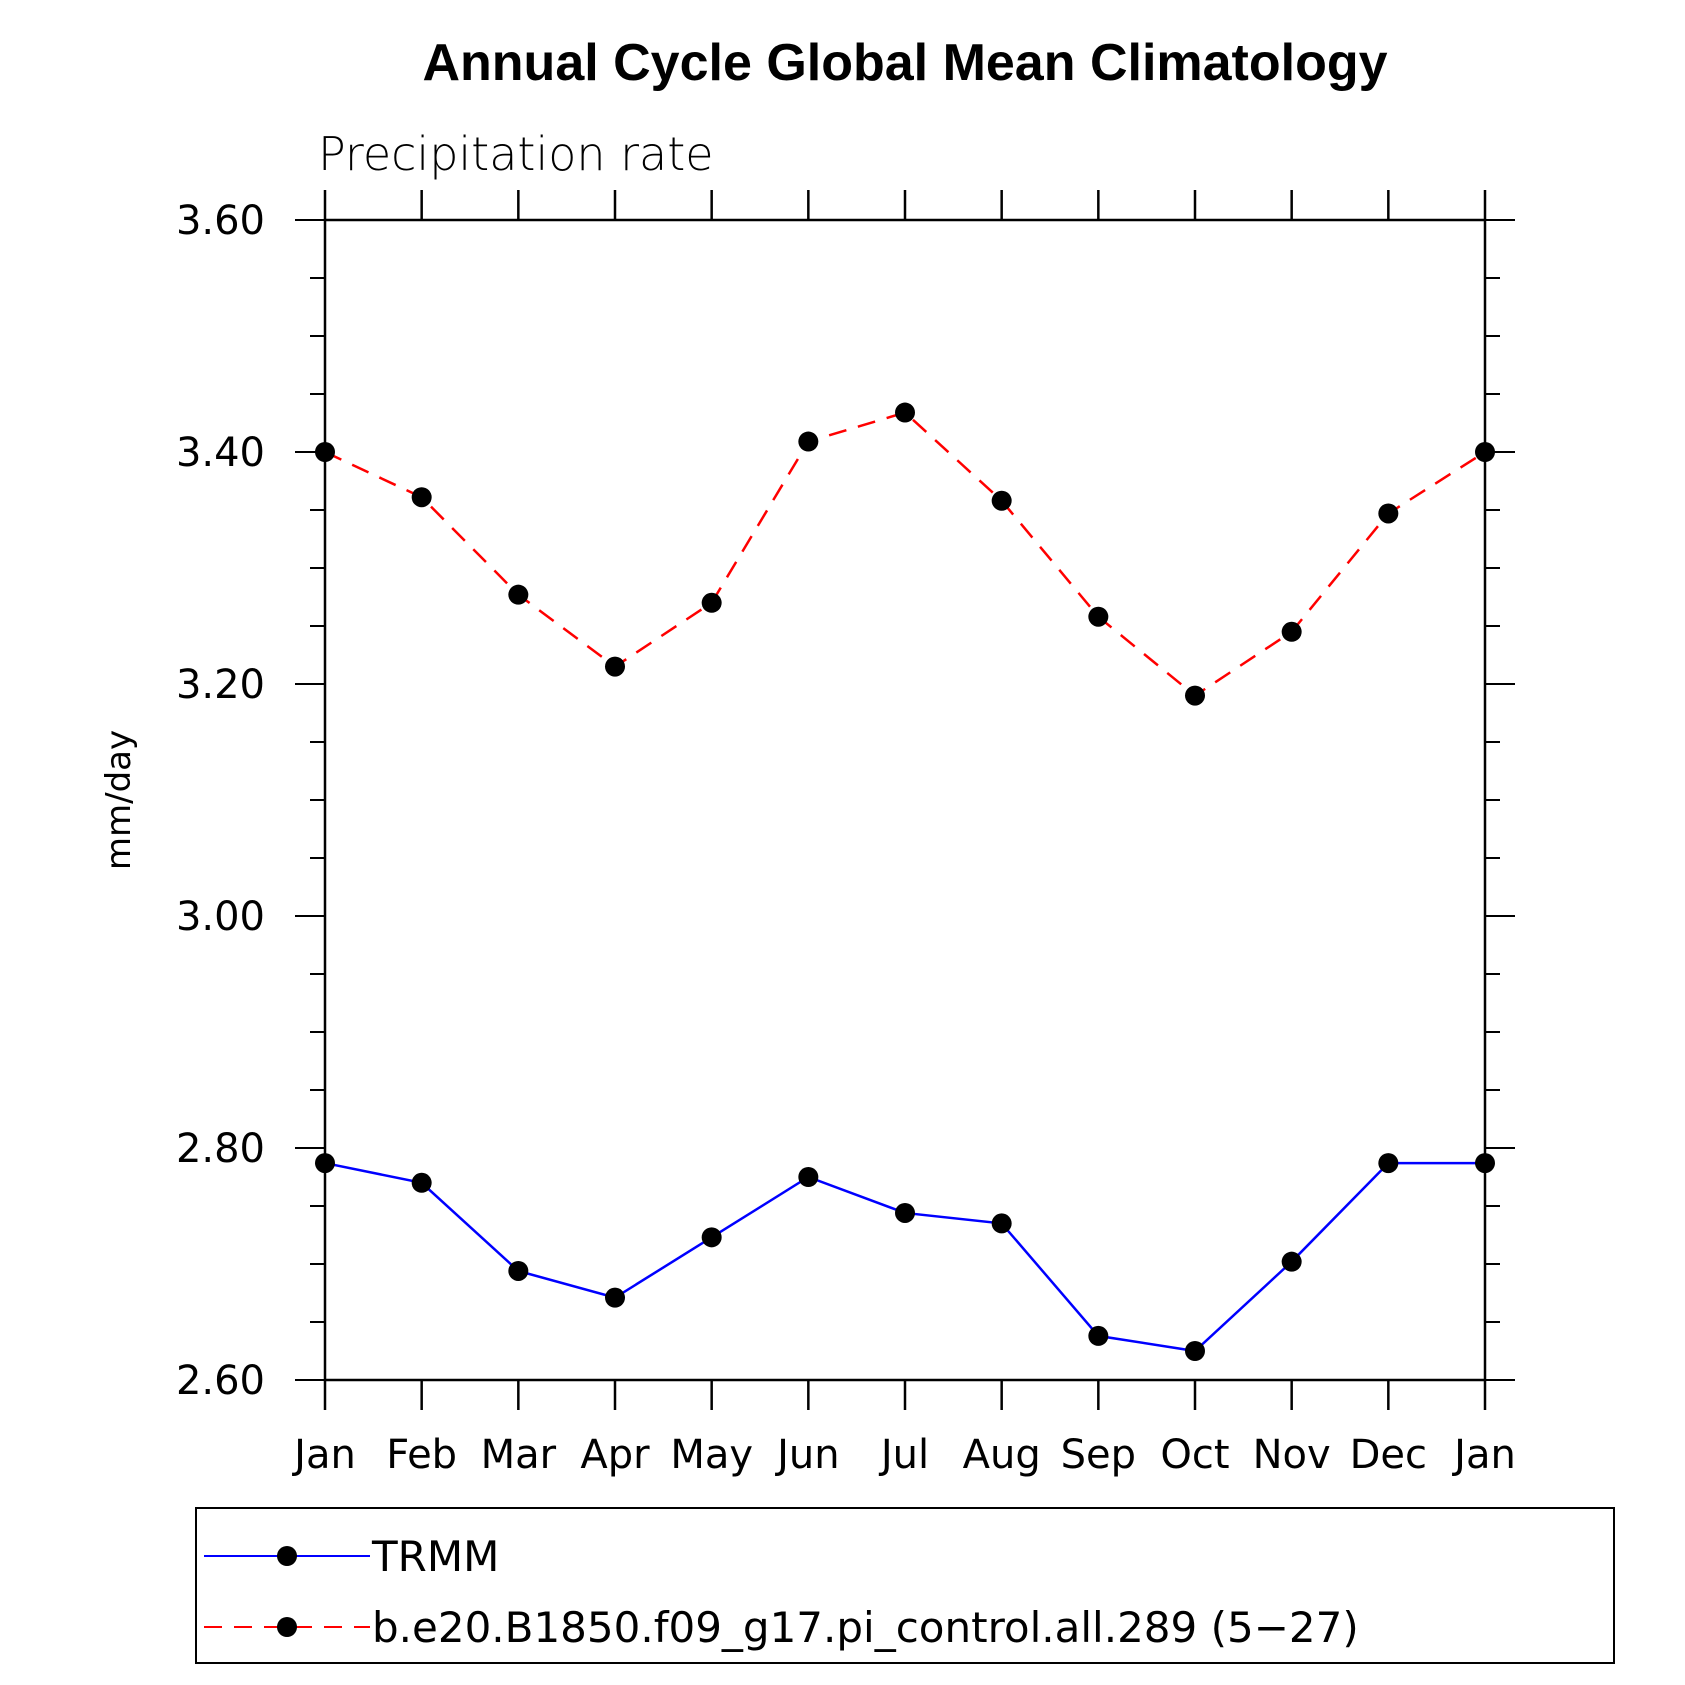 This screenshot has width=1685, height=1685. I want to click on x-tick-labels: Jan Feb Mar Apr May Jun Jul Aug Sep Oct Nov Dec Jan, so click(903, 1455).